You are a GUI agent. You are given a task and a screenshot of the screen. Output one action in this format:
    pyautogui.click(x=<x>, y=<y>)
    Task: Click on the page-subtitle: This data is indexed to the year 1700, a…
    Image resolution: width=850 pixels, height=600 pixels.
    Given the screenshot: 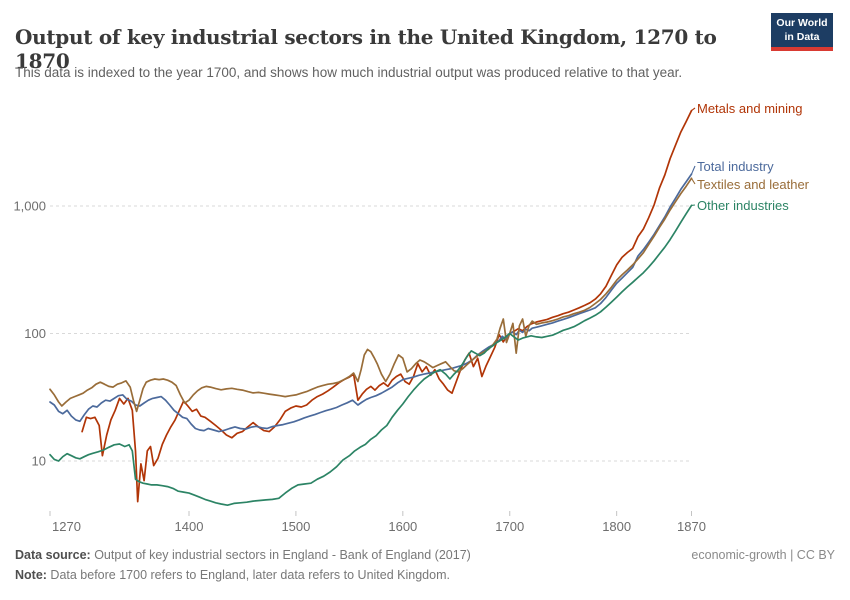 What is the action you would take?
    pyautogui.click(x=349, y=72)
    